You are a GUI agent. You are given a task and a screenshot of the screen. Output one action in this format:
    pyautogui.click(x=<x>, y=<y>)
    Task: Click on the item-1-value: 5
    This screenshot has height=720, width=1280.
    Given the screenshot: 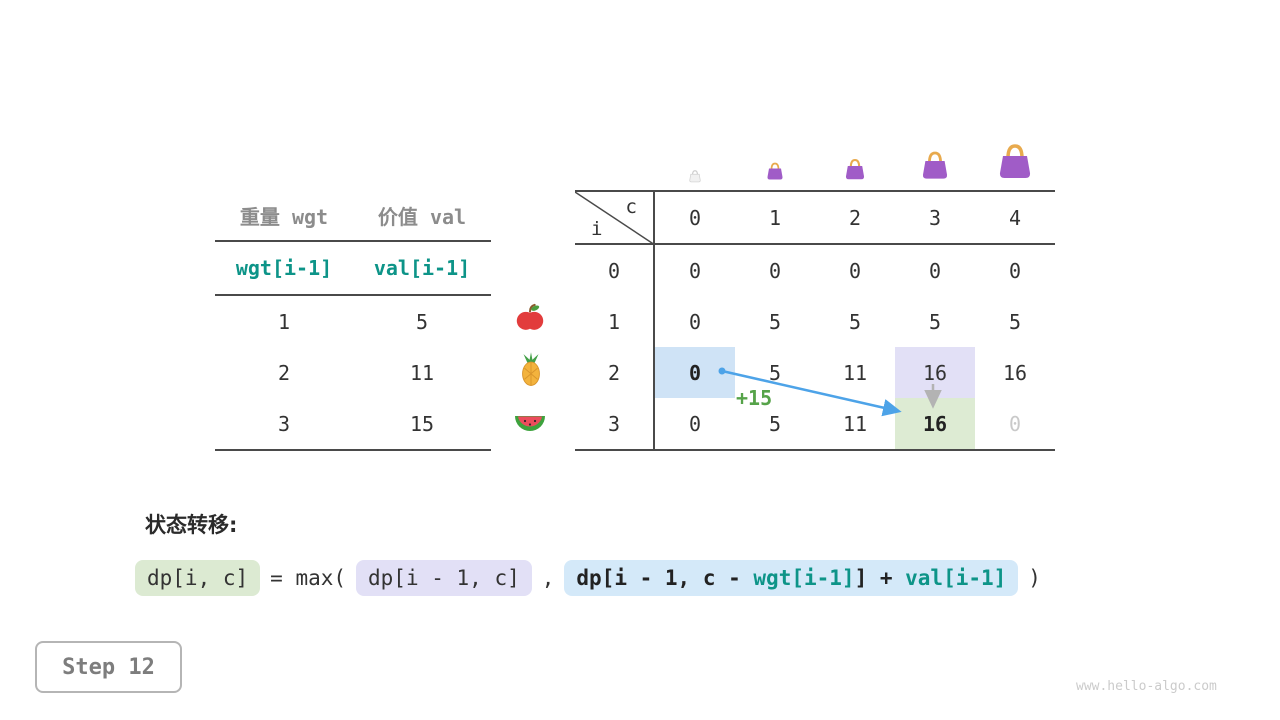 What is the action you would take?
    pyautogui.click(x=422, y=321)
    